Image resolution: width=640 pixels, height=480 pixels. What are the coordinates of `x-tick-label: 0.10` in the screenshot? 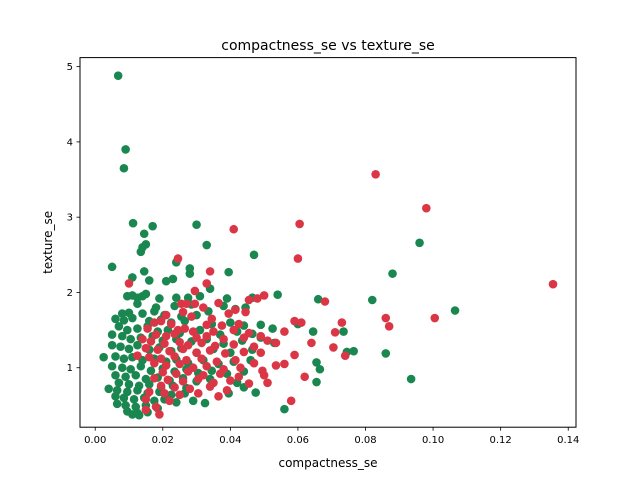 It's located at (433, 440).